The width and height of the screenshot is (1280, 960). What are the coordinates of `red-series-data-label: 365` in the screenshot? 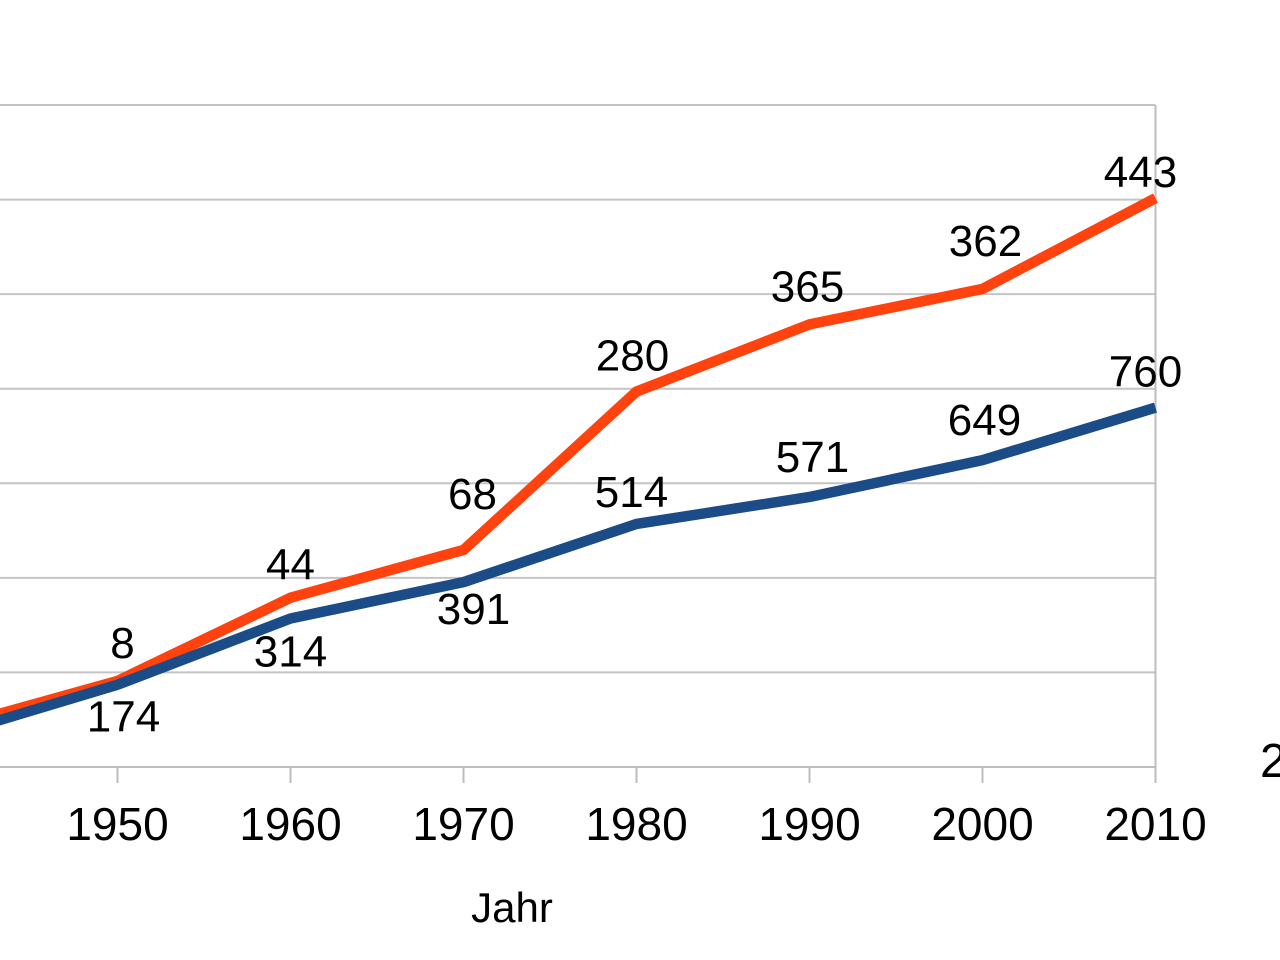 It's located at (807, 286).